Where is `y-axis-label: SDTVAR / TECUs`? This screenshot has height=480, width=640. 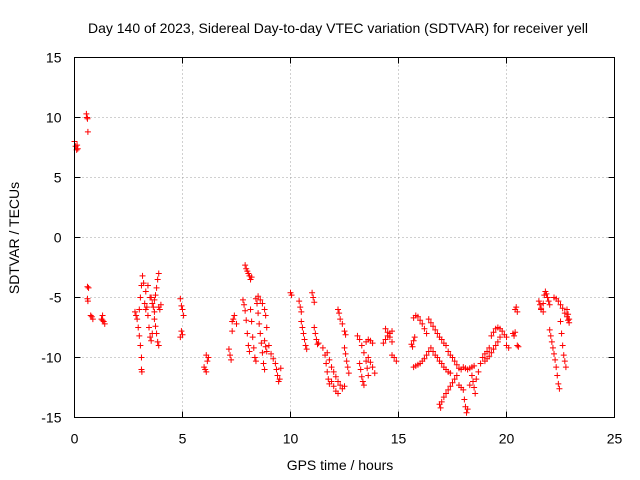 y-axis-label: SDTVAR / TECUs is located at coordinates (14, 238).